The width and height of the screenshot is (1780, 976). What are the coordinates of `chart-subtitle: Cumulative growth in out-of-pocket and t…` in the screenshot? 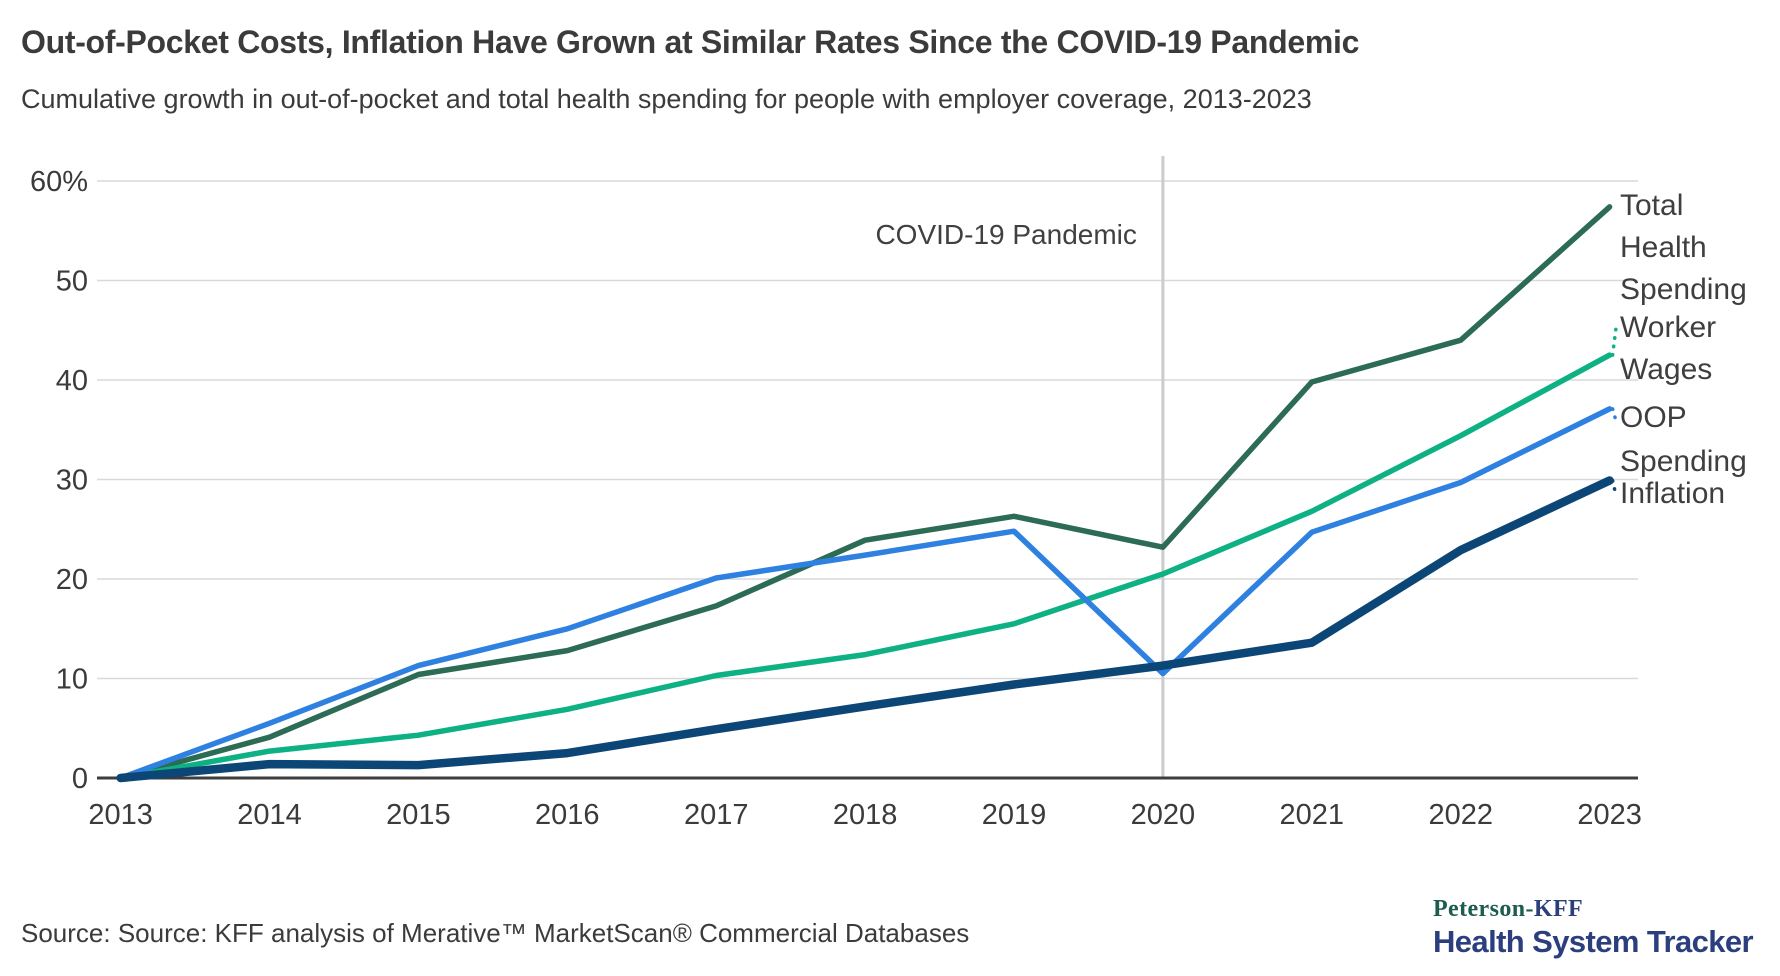 It's located at (666, 99).